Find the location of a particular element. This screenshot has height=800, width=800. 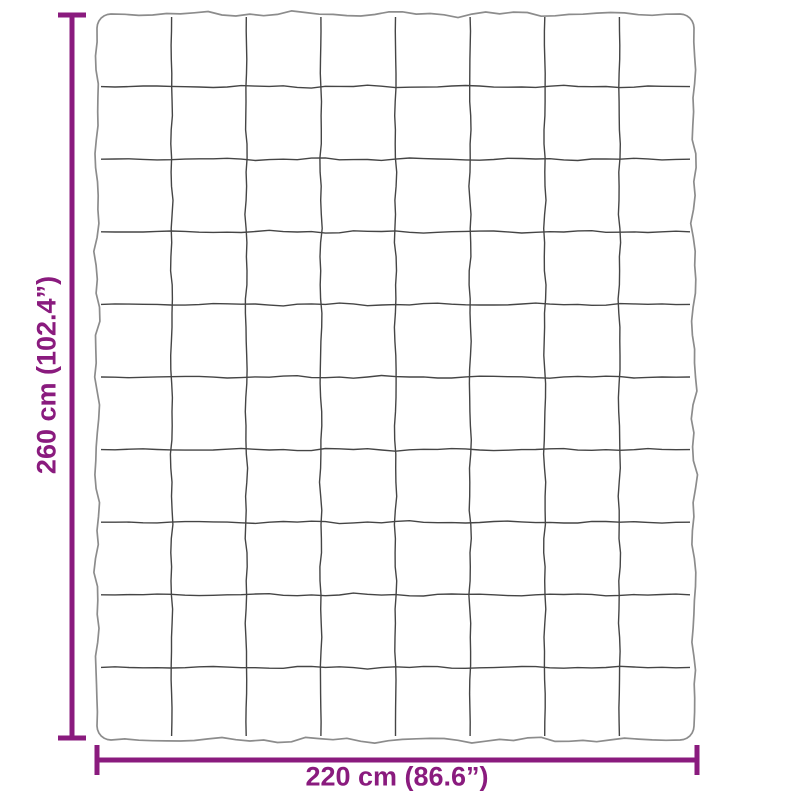

height-dimension-line is located at coordinates (72, 376).